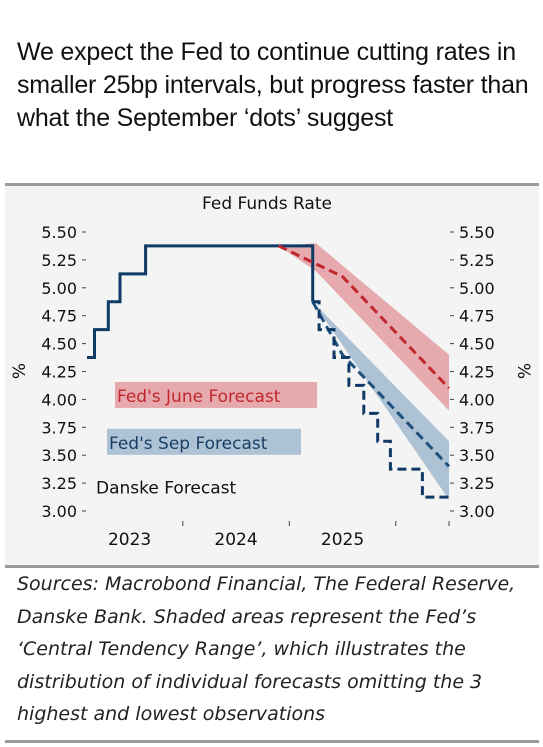  I want to click on x-tick-label: 2023, so click(129, 540).